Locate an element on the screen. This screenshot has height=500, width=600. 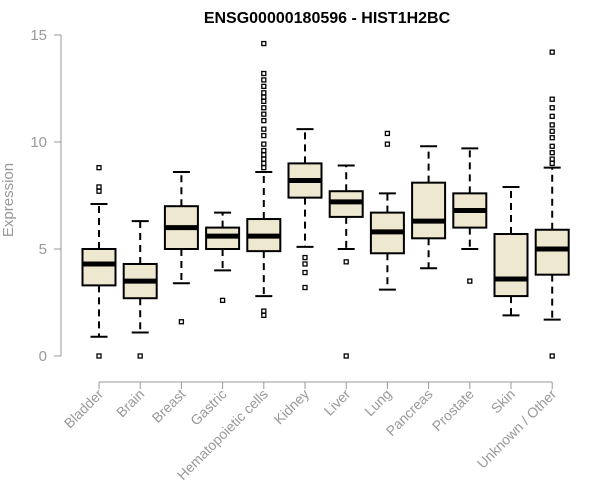
x-tick-label: Skin is located at coordinates (503, 401).